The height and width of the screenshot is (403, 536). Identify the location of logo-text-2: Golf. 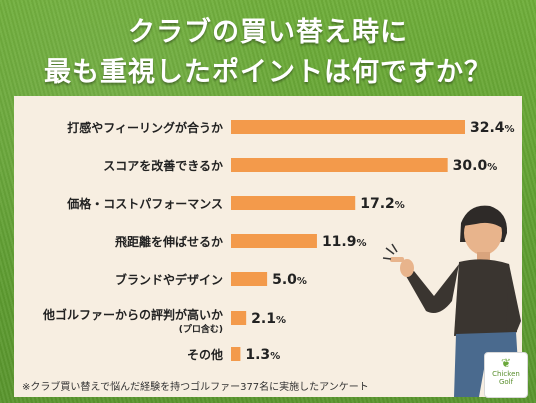
(506, 382).